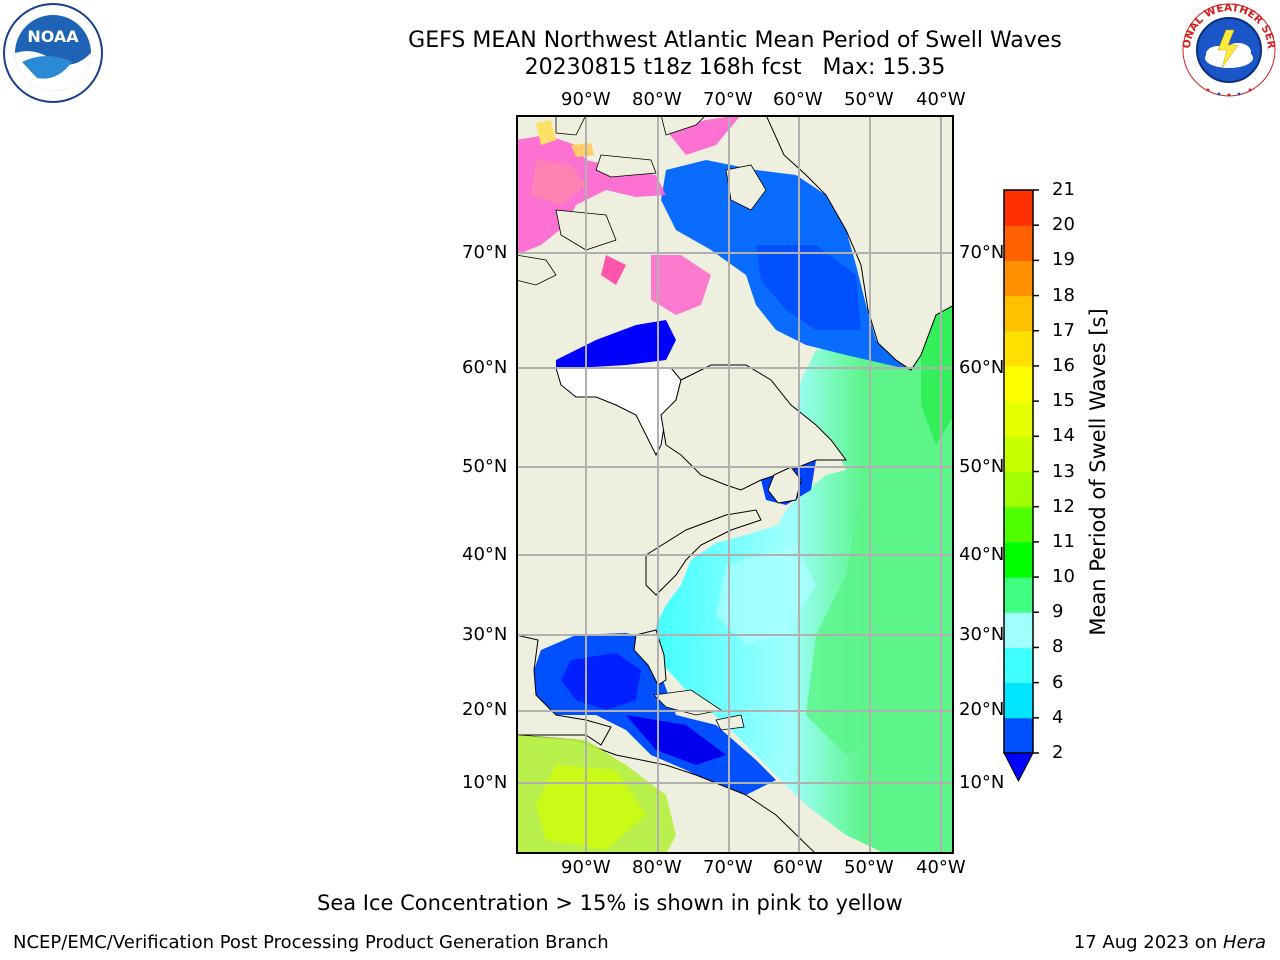  What do you see at coordinates (798, 99) in the screenshot?
I see `lon-label-top: 60°W` at bounding box center [798, 99].